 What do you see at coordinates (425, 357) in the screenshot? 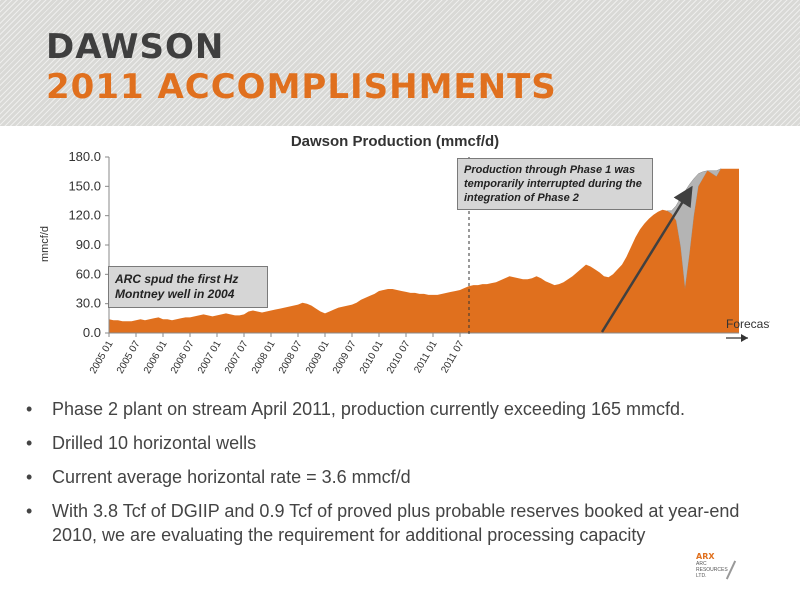
I see `x-tick-label: 2011 01` at bounding box center [425, 357].